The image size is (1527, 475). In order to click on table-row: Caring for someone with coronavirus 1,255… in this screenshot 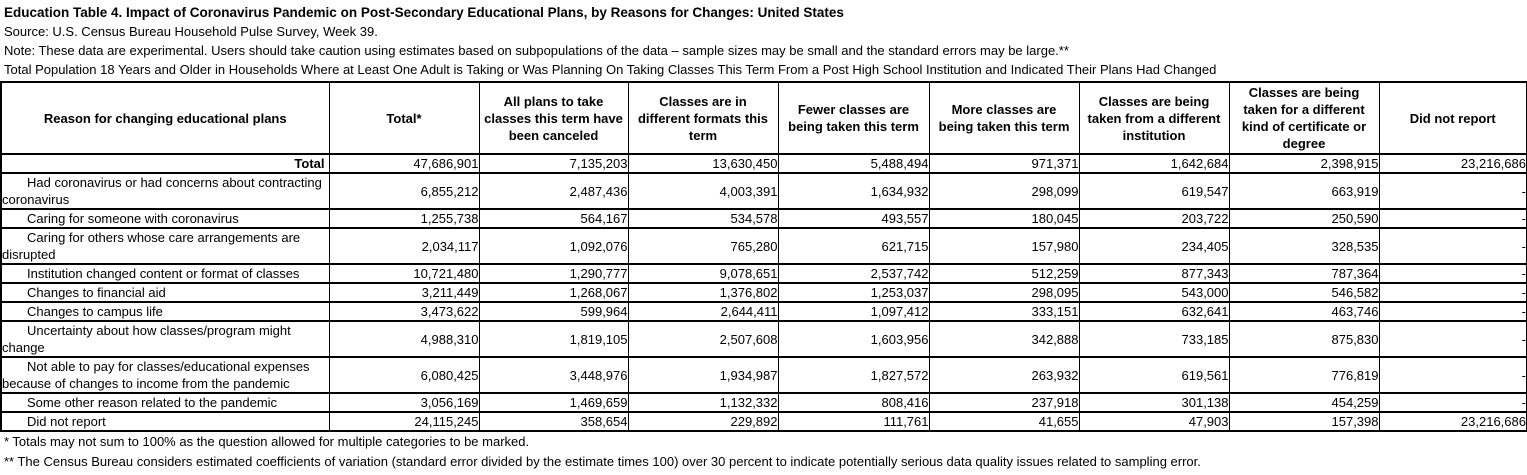, I will do `click(763, 218)`.